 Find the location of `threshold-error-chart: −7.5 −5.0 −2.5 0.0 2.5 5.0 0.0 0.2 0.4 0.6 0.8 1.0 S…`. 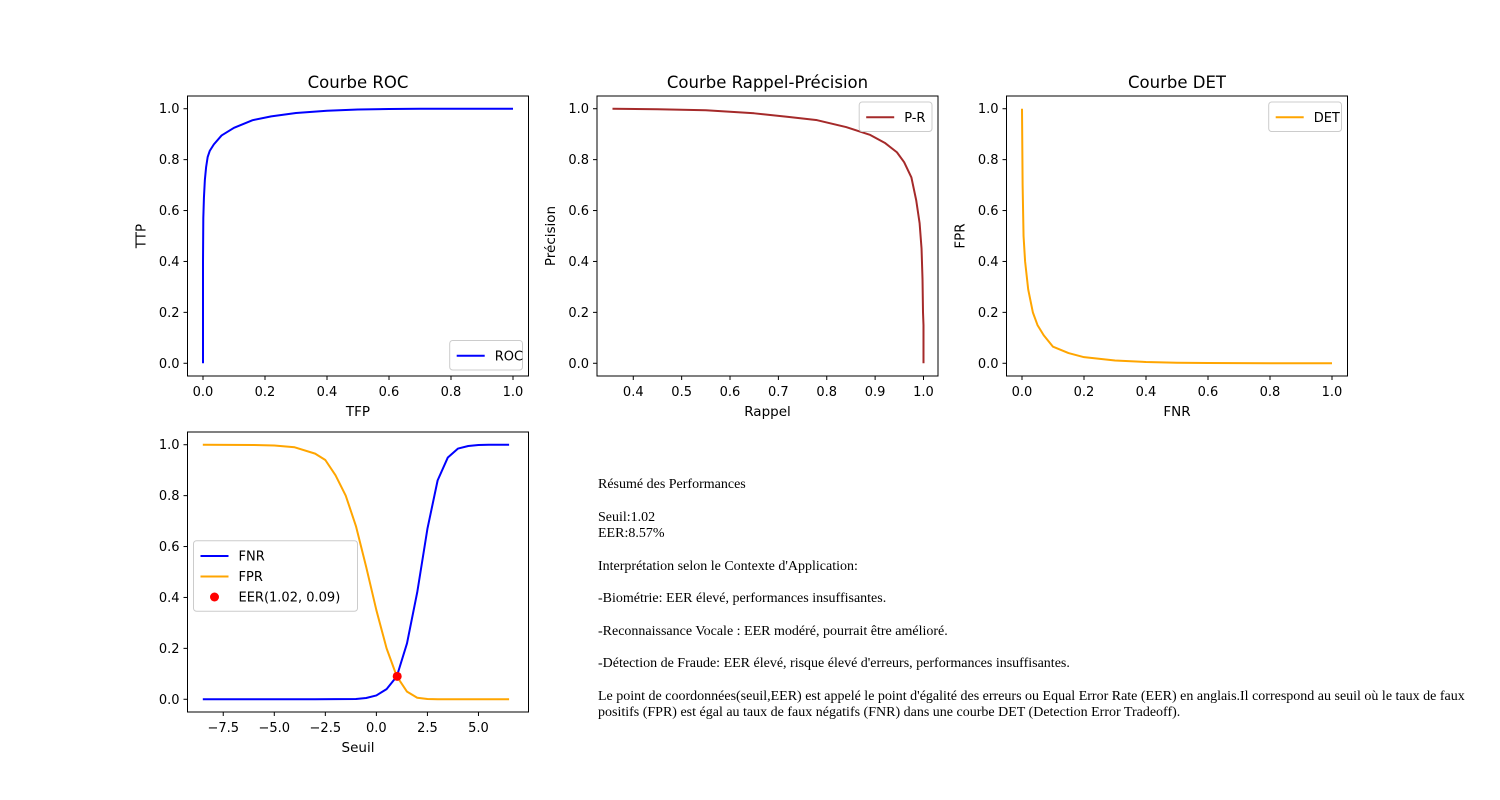

threshold-error-chart: −7.5 −5.0 −2.5 0.0 2.5 5.0 0.0 0.2 0.4 0.6 0.8 1.0 S… is located at coordinates (344, 593).